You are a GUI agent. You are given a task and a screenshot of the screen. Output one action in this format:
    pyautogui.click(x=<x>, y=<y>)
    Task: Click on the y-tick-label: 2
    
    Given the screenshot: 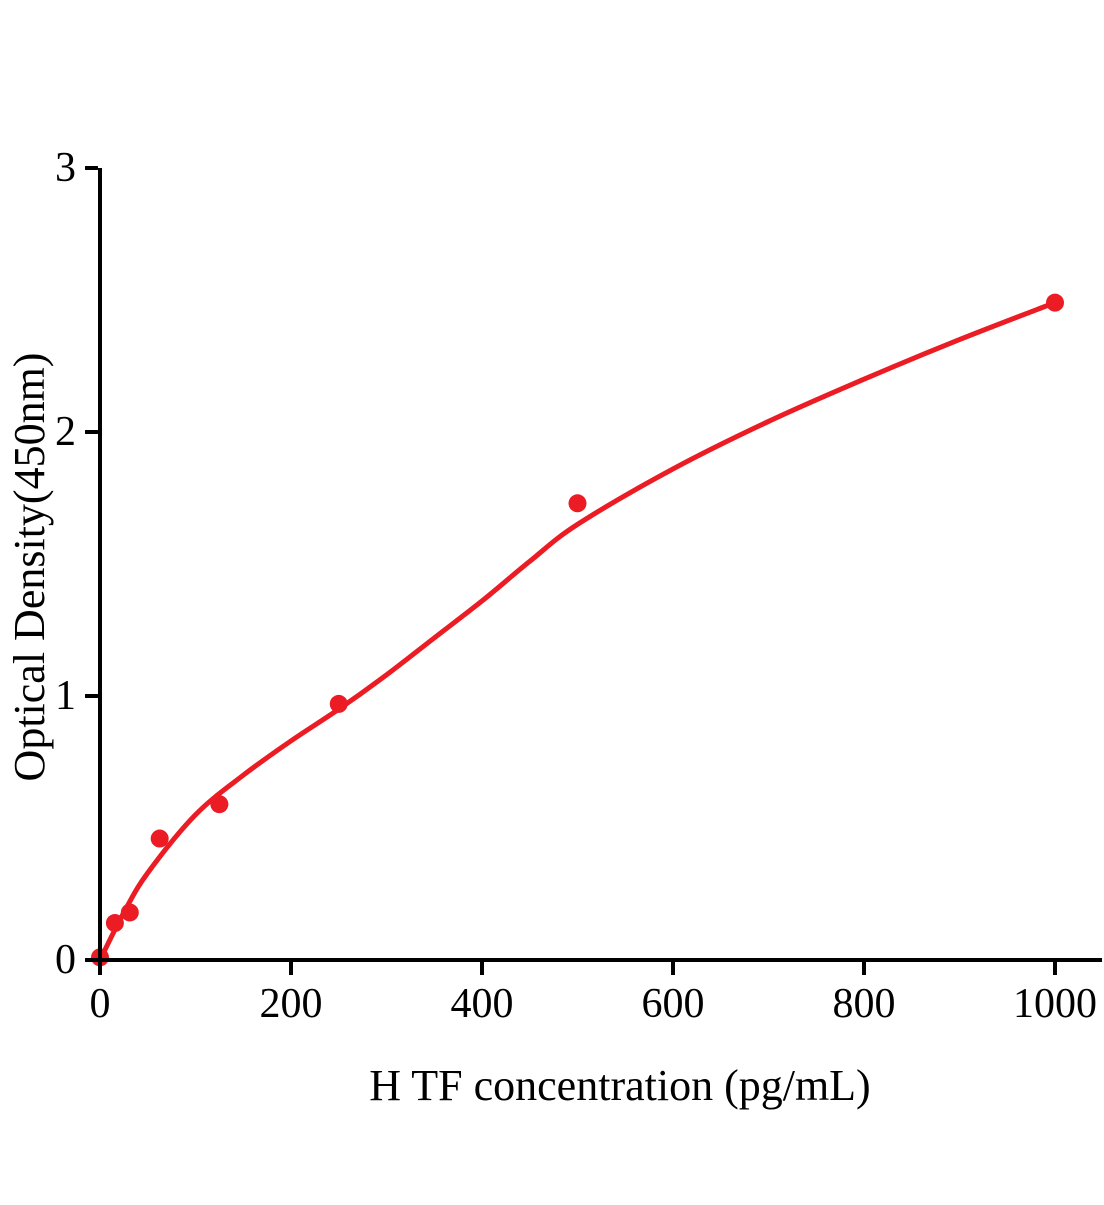 What is the action you would take?
    pyautogui.click(x=65, y=432)
    